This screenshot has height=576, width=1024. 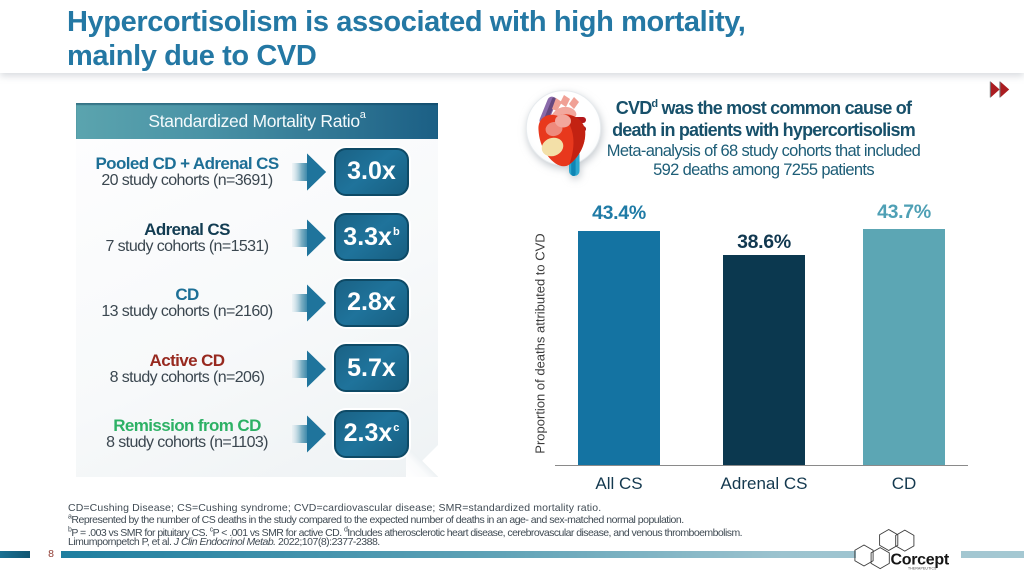 I want to click on svg-text: Corcept, so click(x=920, y=560).